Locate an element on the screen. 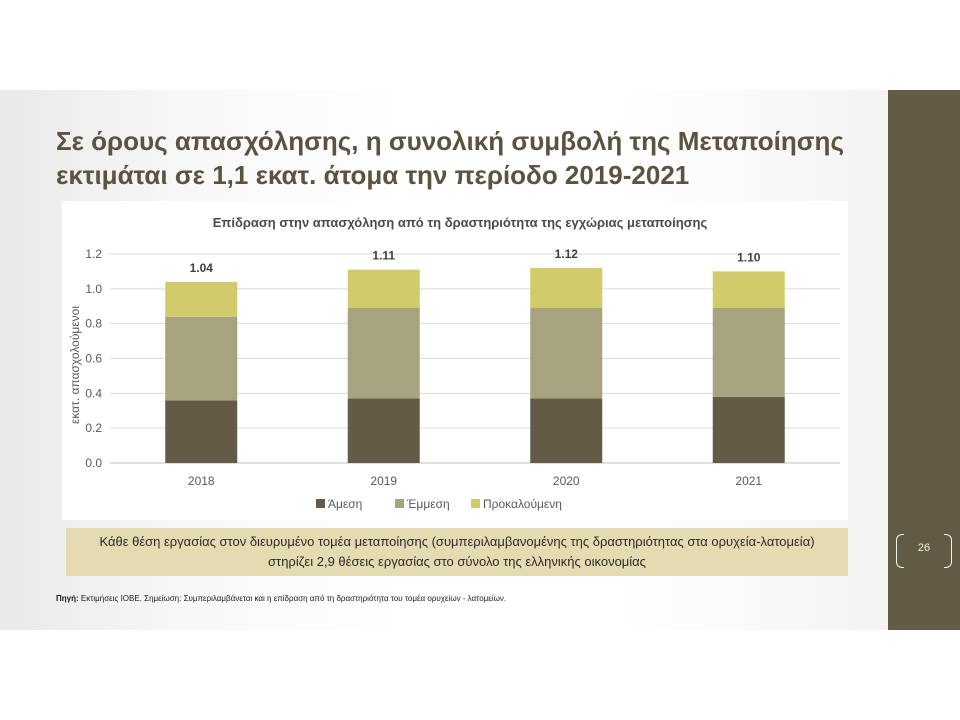 Image resolution: width=960 pixels, height=720 pixels. y-tick-label: 0.0 is located at coordinates (93, 463).